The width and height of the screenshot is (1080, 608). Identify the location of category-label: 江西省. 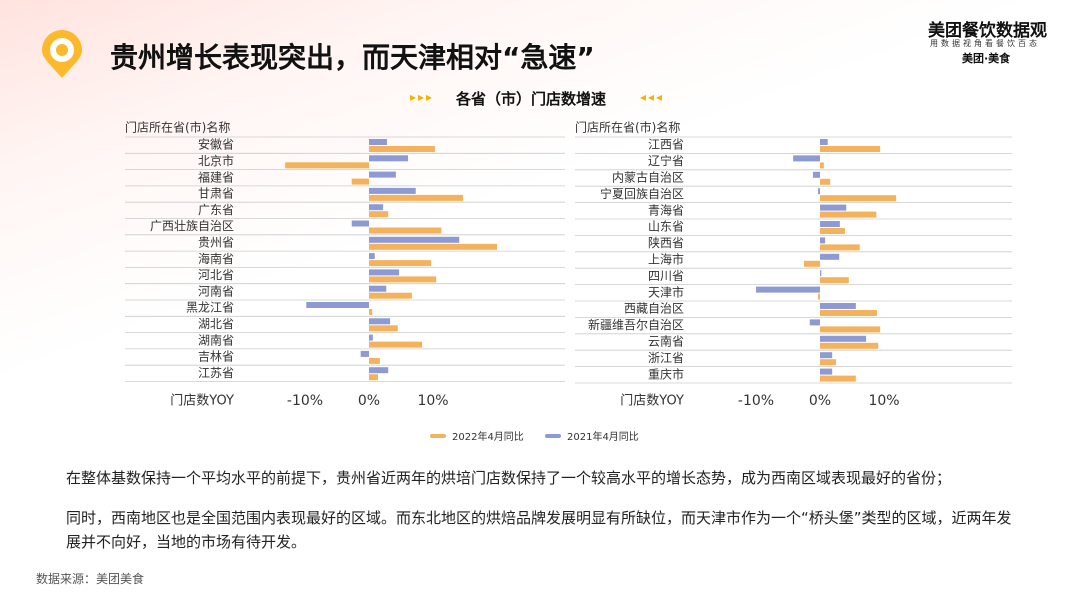
(666, 145).